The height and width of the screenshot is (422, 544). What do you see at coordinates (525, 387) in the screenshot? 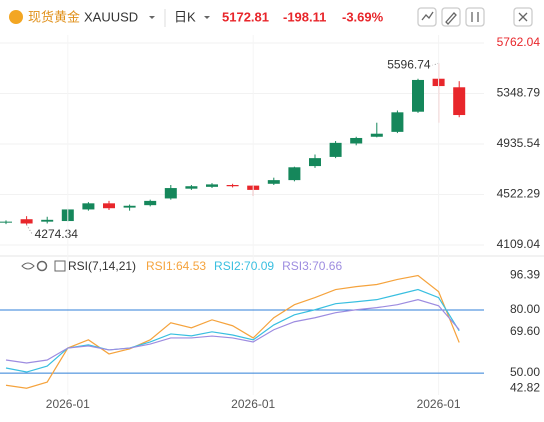
I see `rsi-tick-label: 42.82` at bounding box center [525, 387].